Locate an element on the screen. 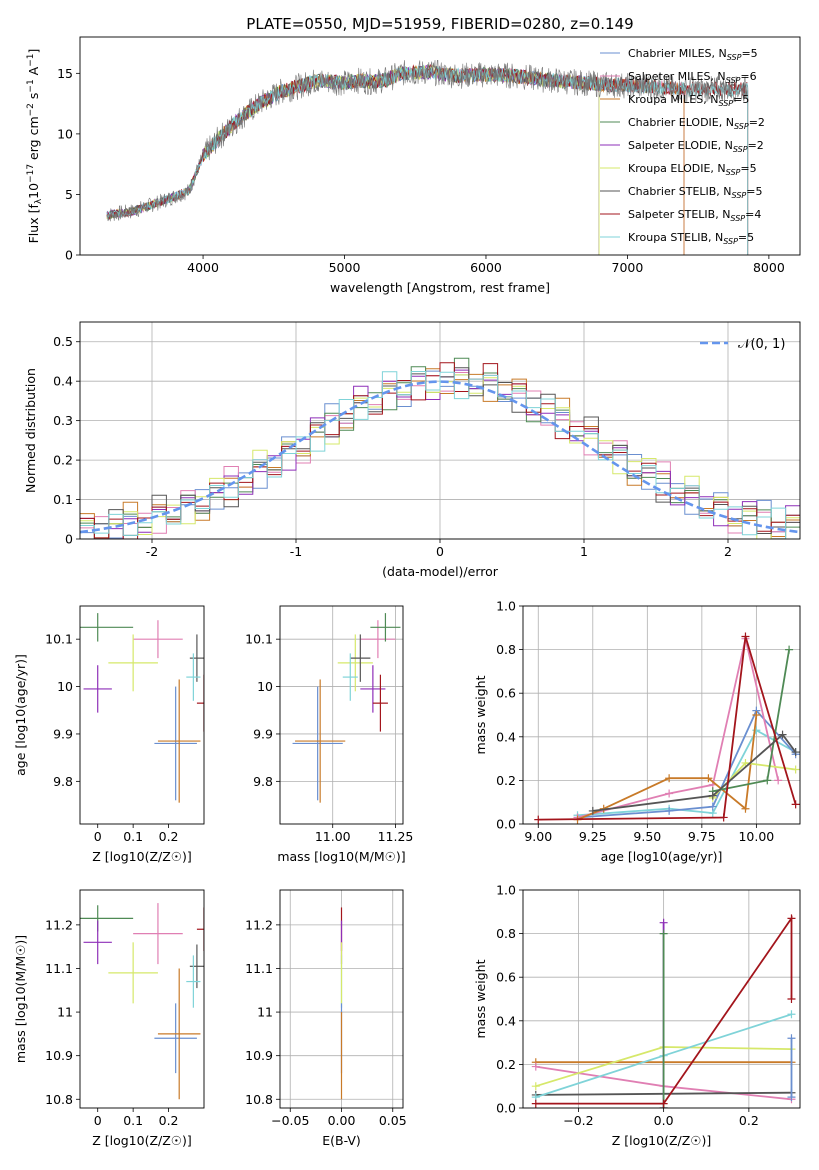 The width and height of the screenshot is (819, 1170). y-tick-label: 9.9 is located at coordinates (263, 733).